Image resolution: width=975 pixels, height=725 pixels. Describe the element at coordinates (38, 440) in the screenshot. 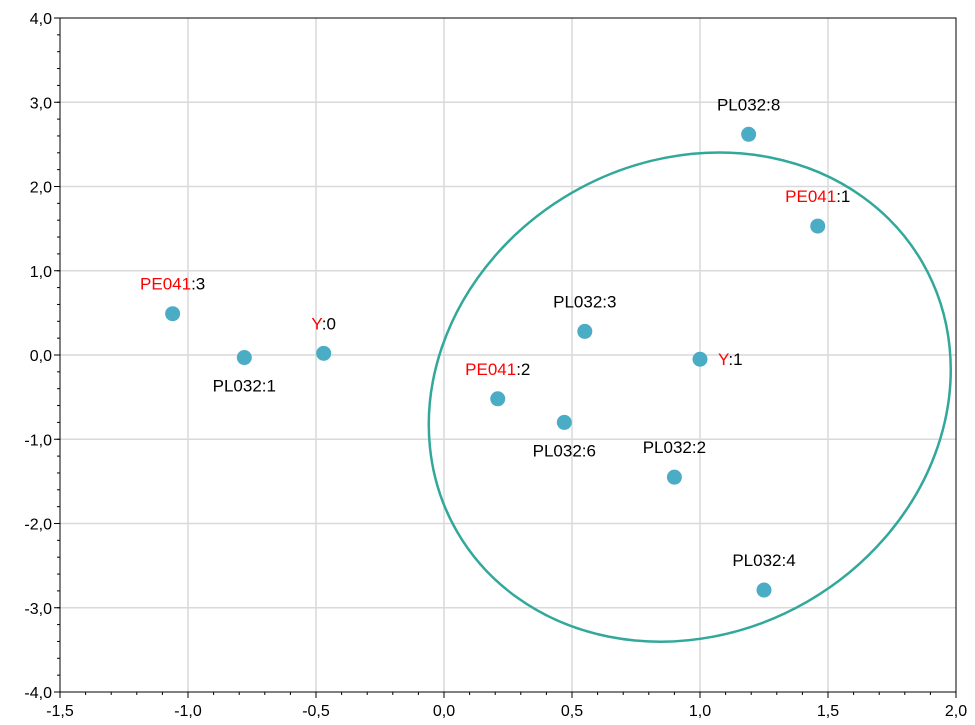

I see `y-tick-label: -1,0` at that location.